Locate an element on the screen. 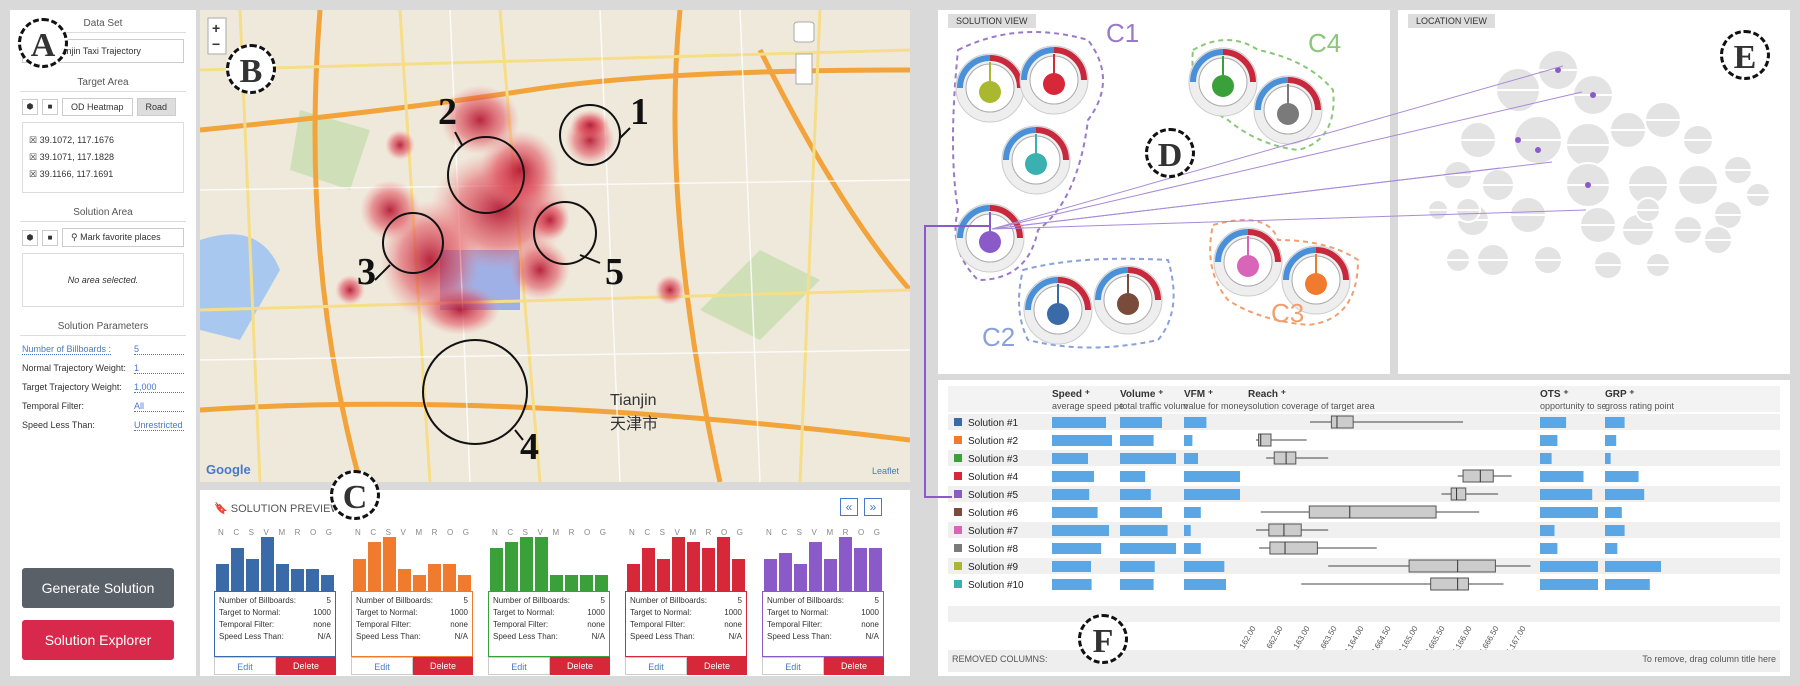  road-button: Road is located at coordinates (156, 107).